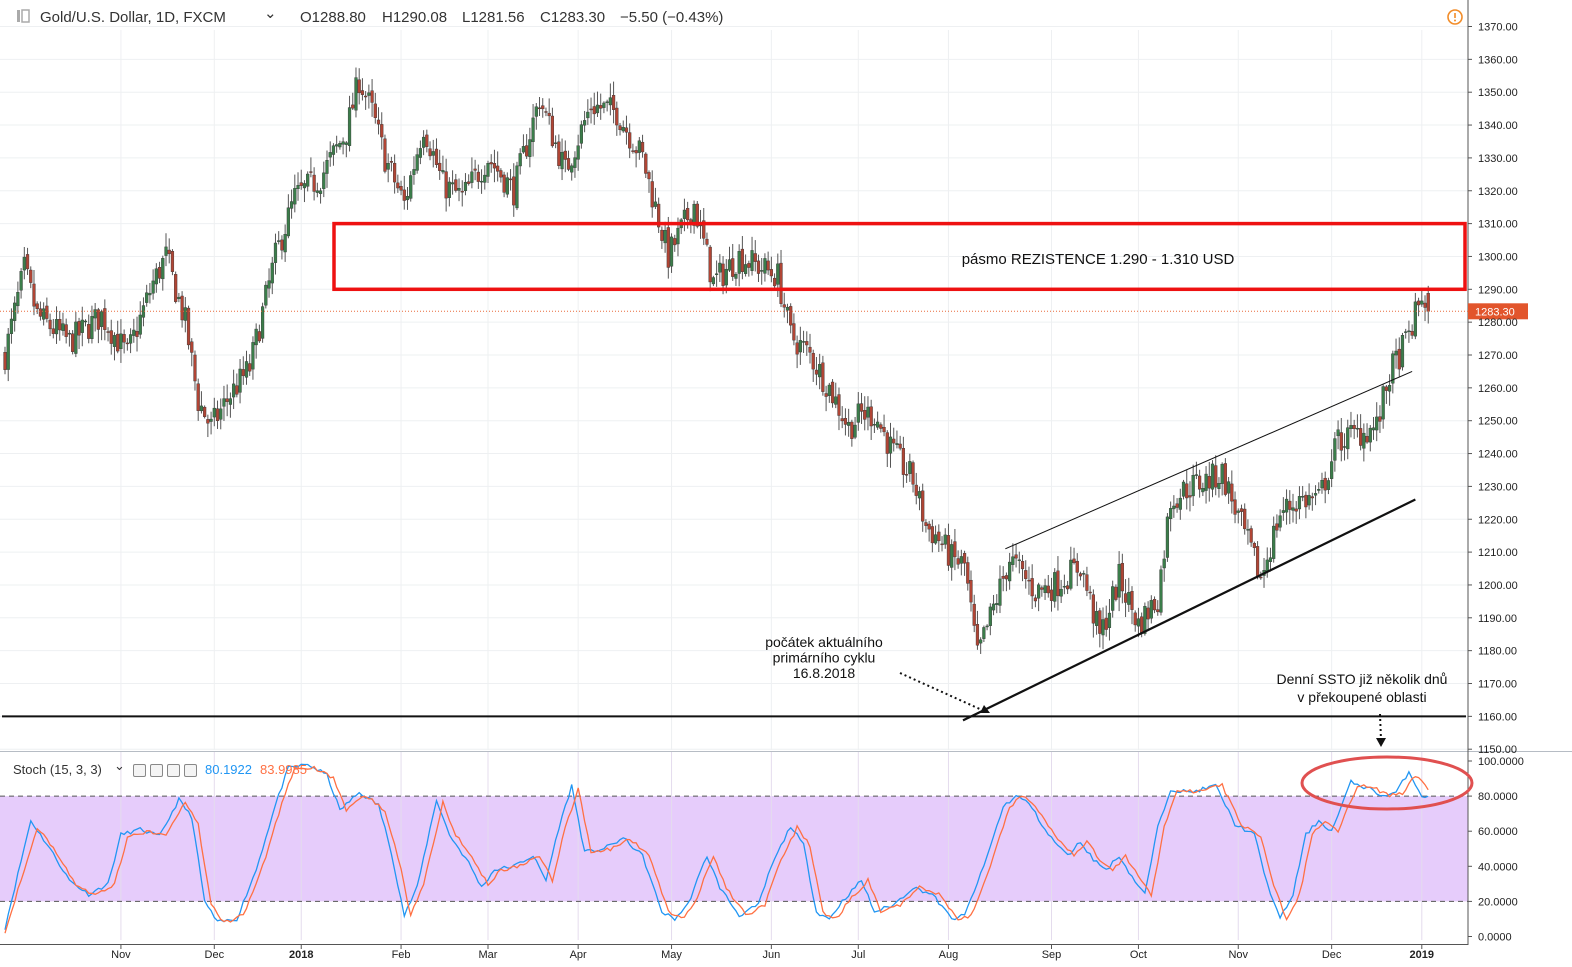 This screenshot has width=1572, height=967. I want to click on stoch-title: Stoch (15, 3, 3), so click(57, 769).